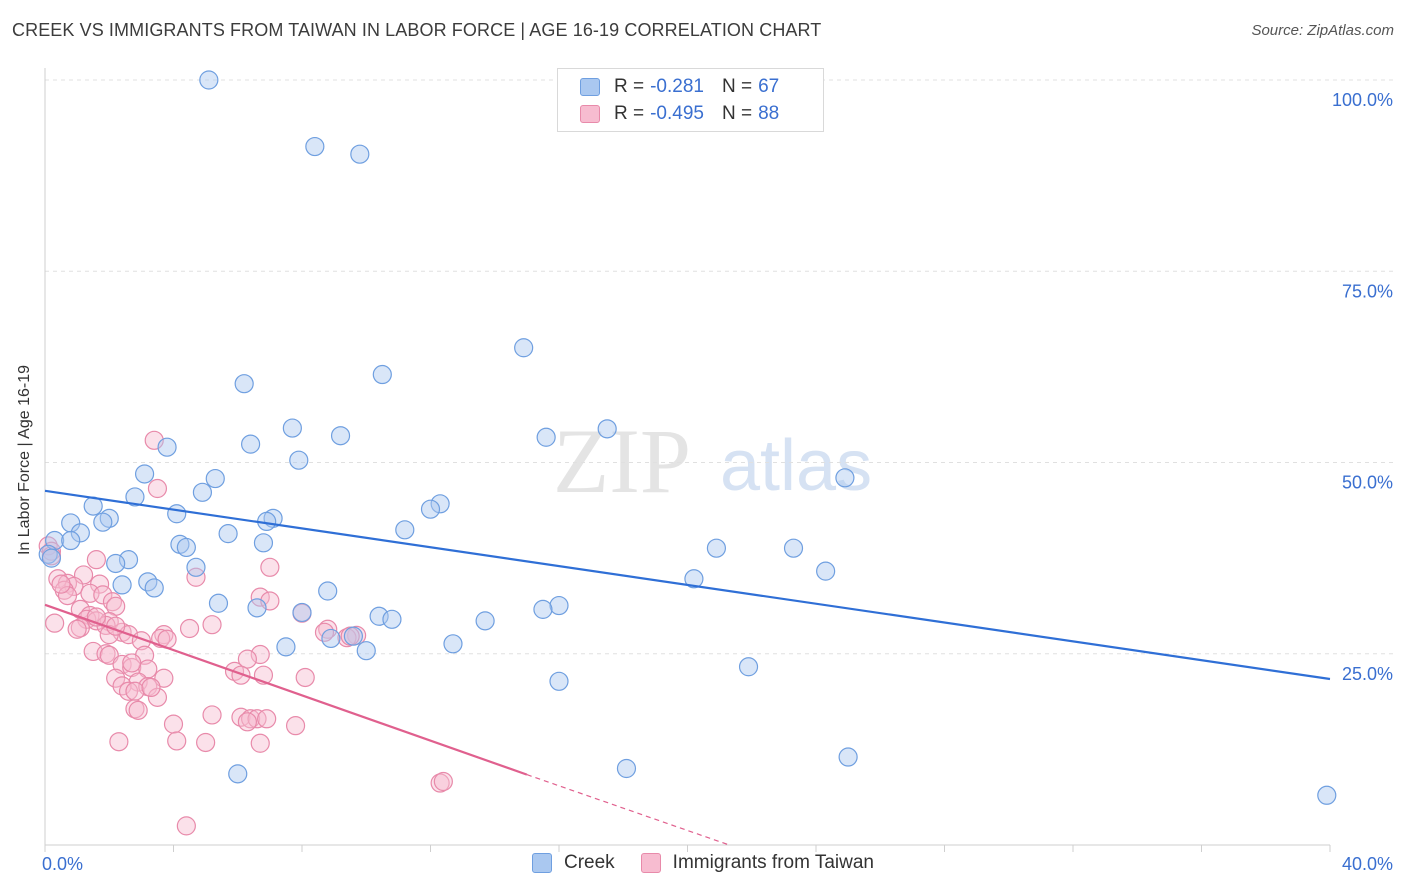 The width and height of the screenshot is (1406, 892). What do you see at coordinates (622, 461) in the screenshot?
I see `watermark-zip: ZIP` at bounding box center [622, 461].